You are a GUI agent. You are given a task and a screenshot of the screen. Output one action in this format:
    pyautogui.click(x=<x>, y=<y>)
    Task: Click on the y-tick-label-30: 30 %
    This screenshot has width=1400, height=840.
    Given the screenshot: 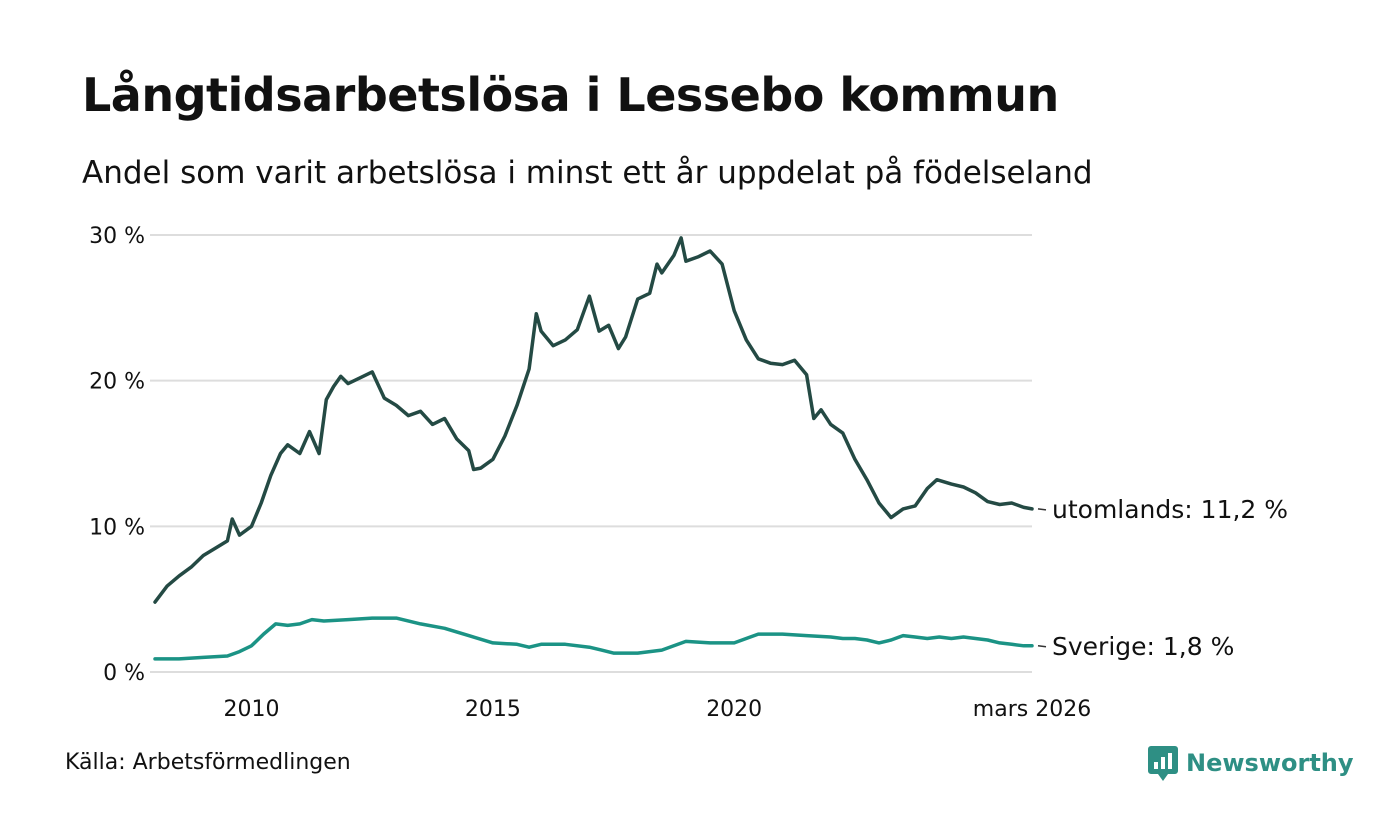 What is the action you would take?
    pyautogui.click(x=117, y=236)
    